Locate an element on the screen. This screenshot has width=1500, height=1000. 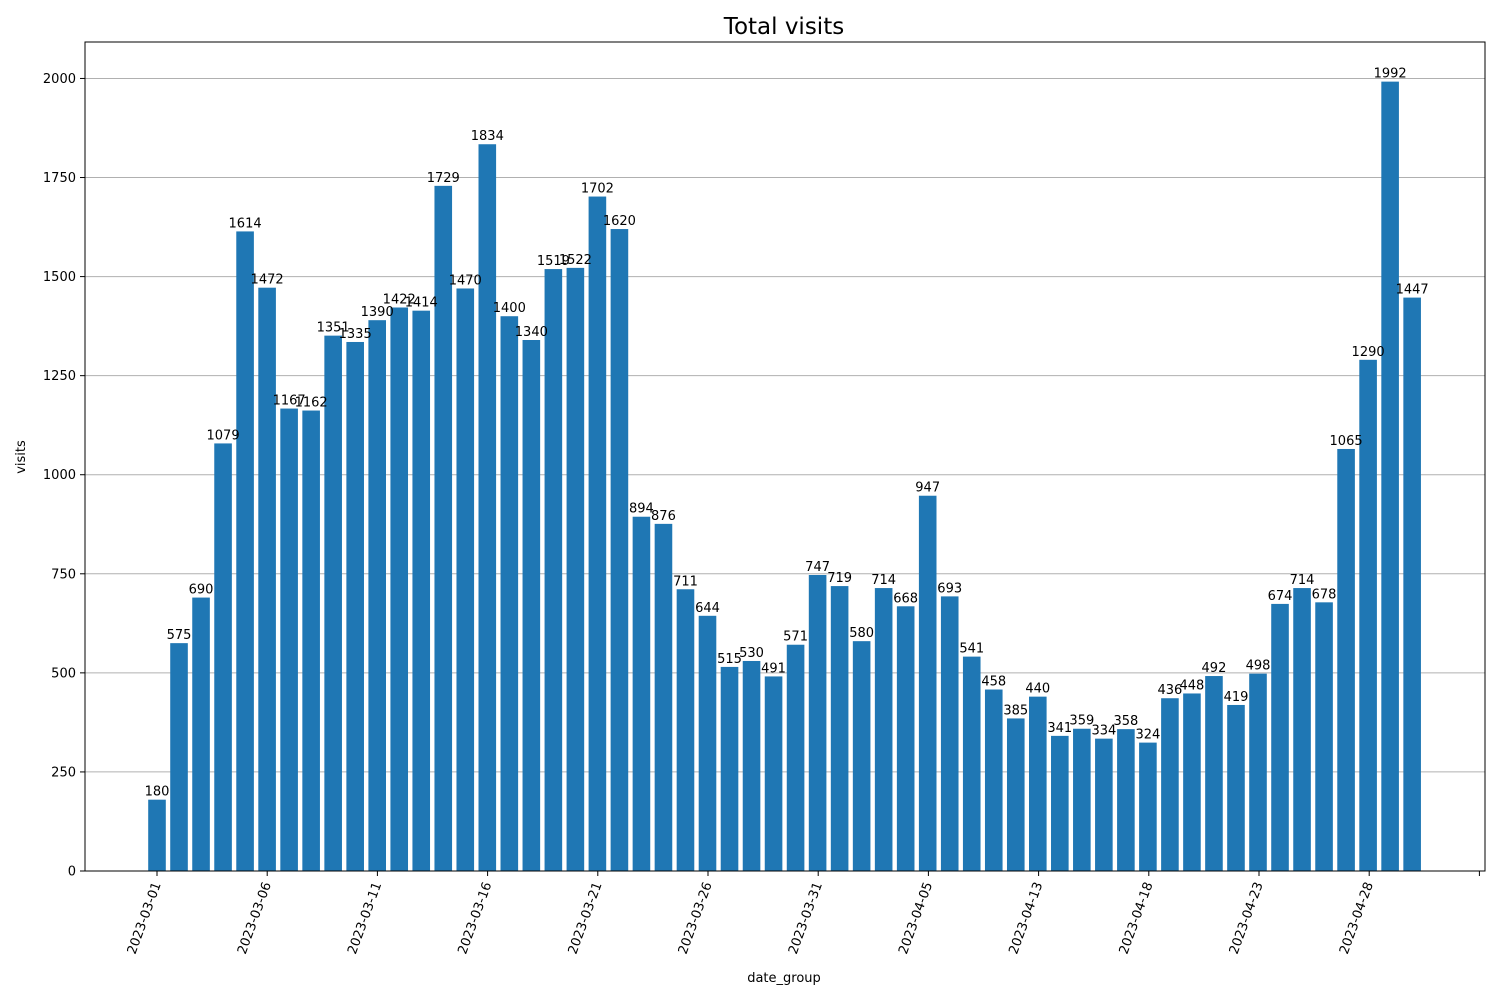
bar-value-label: 1522 is located at coordinates (575, 260).